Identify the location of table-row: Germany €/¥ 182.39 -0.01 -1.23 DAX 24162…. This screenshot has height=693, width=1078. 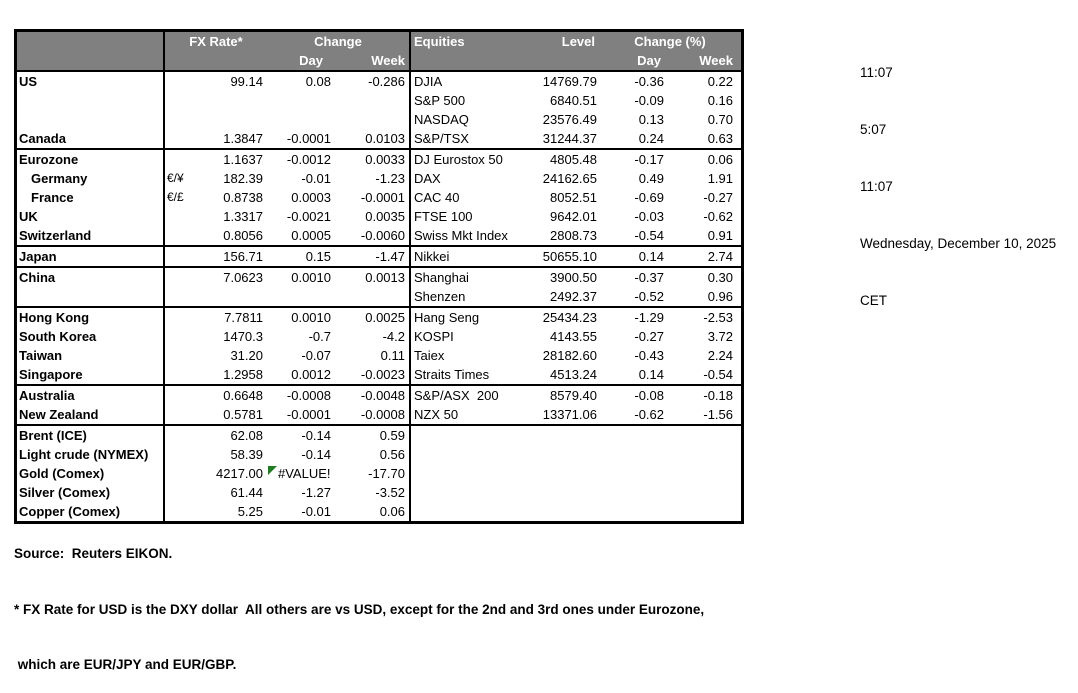
(379, 178).